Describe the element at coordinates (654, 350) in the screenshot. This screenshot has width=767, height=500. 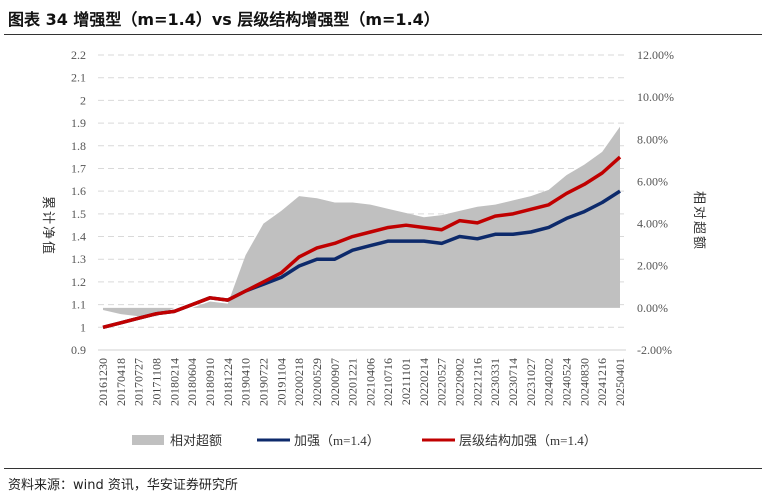
I see `right-tick-label: -2.00%` at that location.